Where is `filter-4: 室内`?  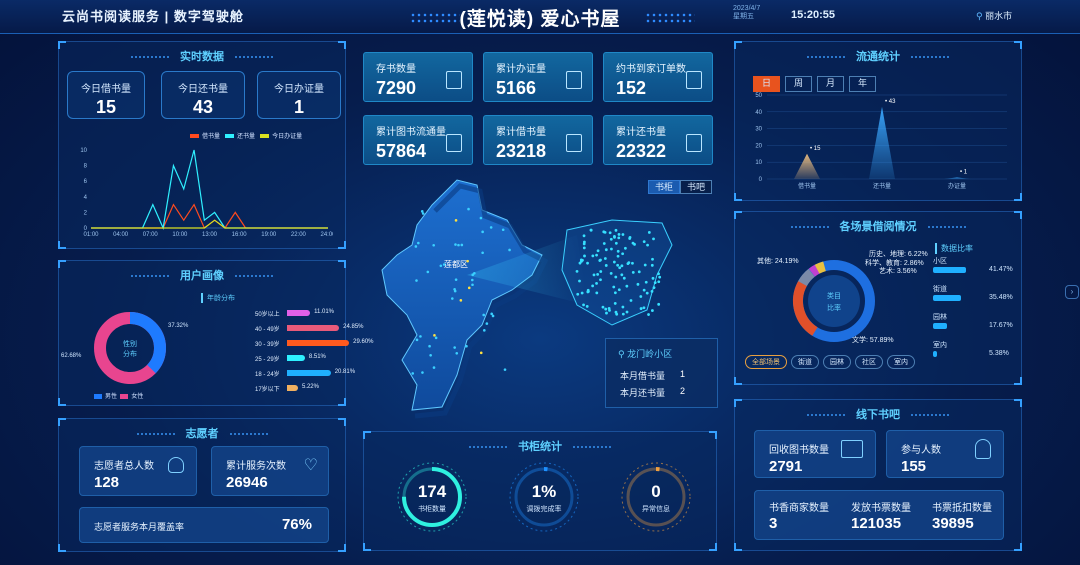 filter-4: 室内 is located at coordinates (901, 362).